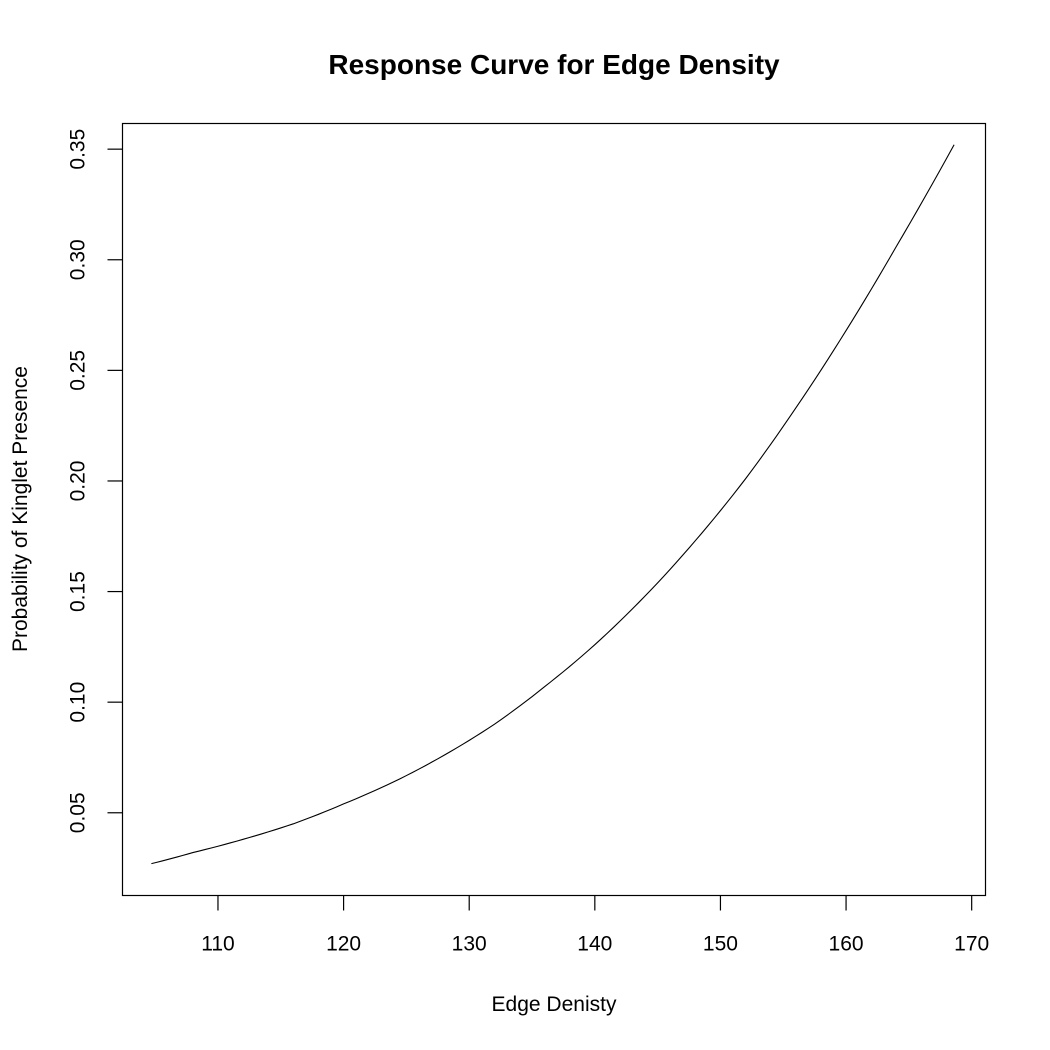 This screenshot has width=1050, height=1050. Describe the element at coordinates (78, 591) in the screenshot. I see `y-tick-label: 0.15` at that location.